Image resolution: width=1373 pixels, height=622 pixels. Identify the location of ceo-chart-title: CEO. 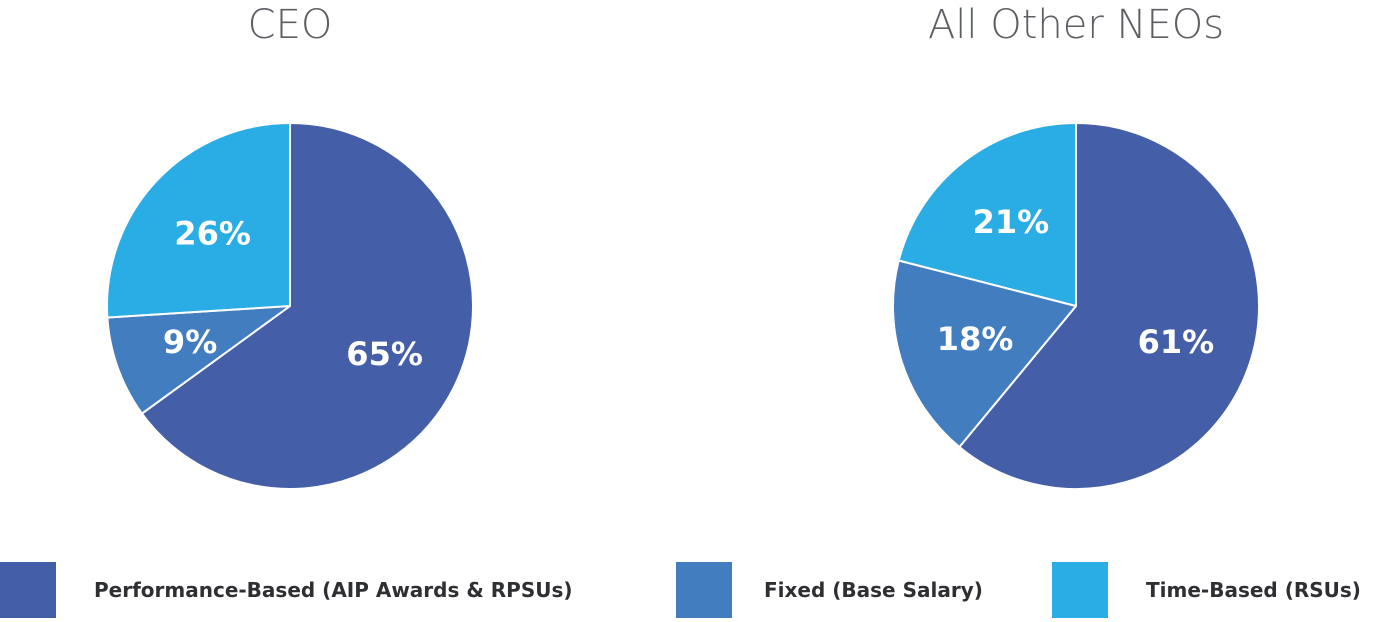
(290, 25).